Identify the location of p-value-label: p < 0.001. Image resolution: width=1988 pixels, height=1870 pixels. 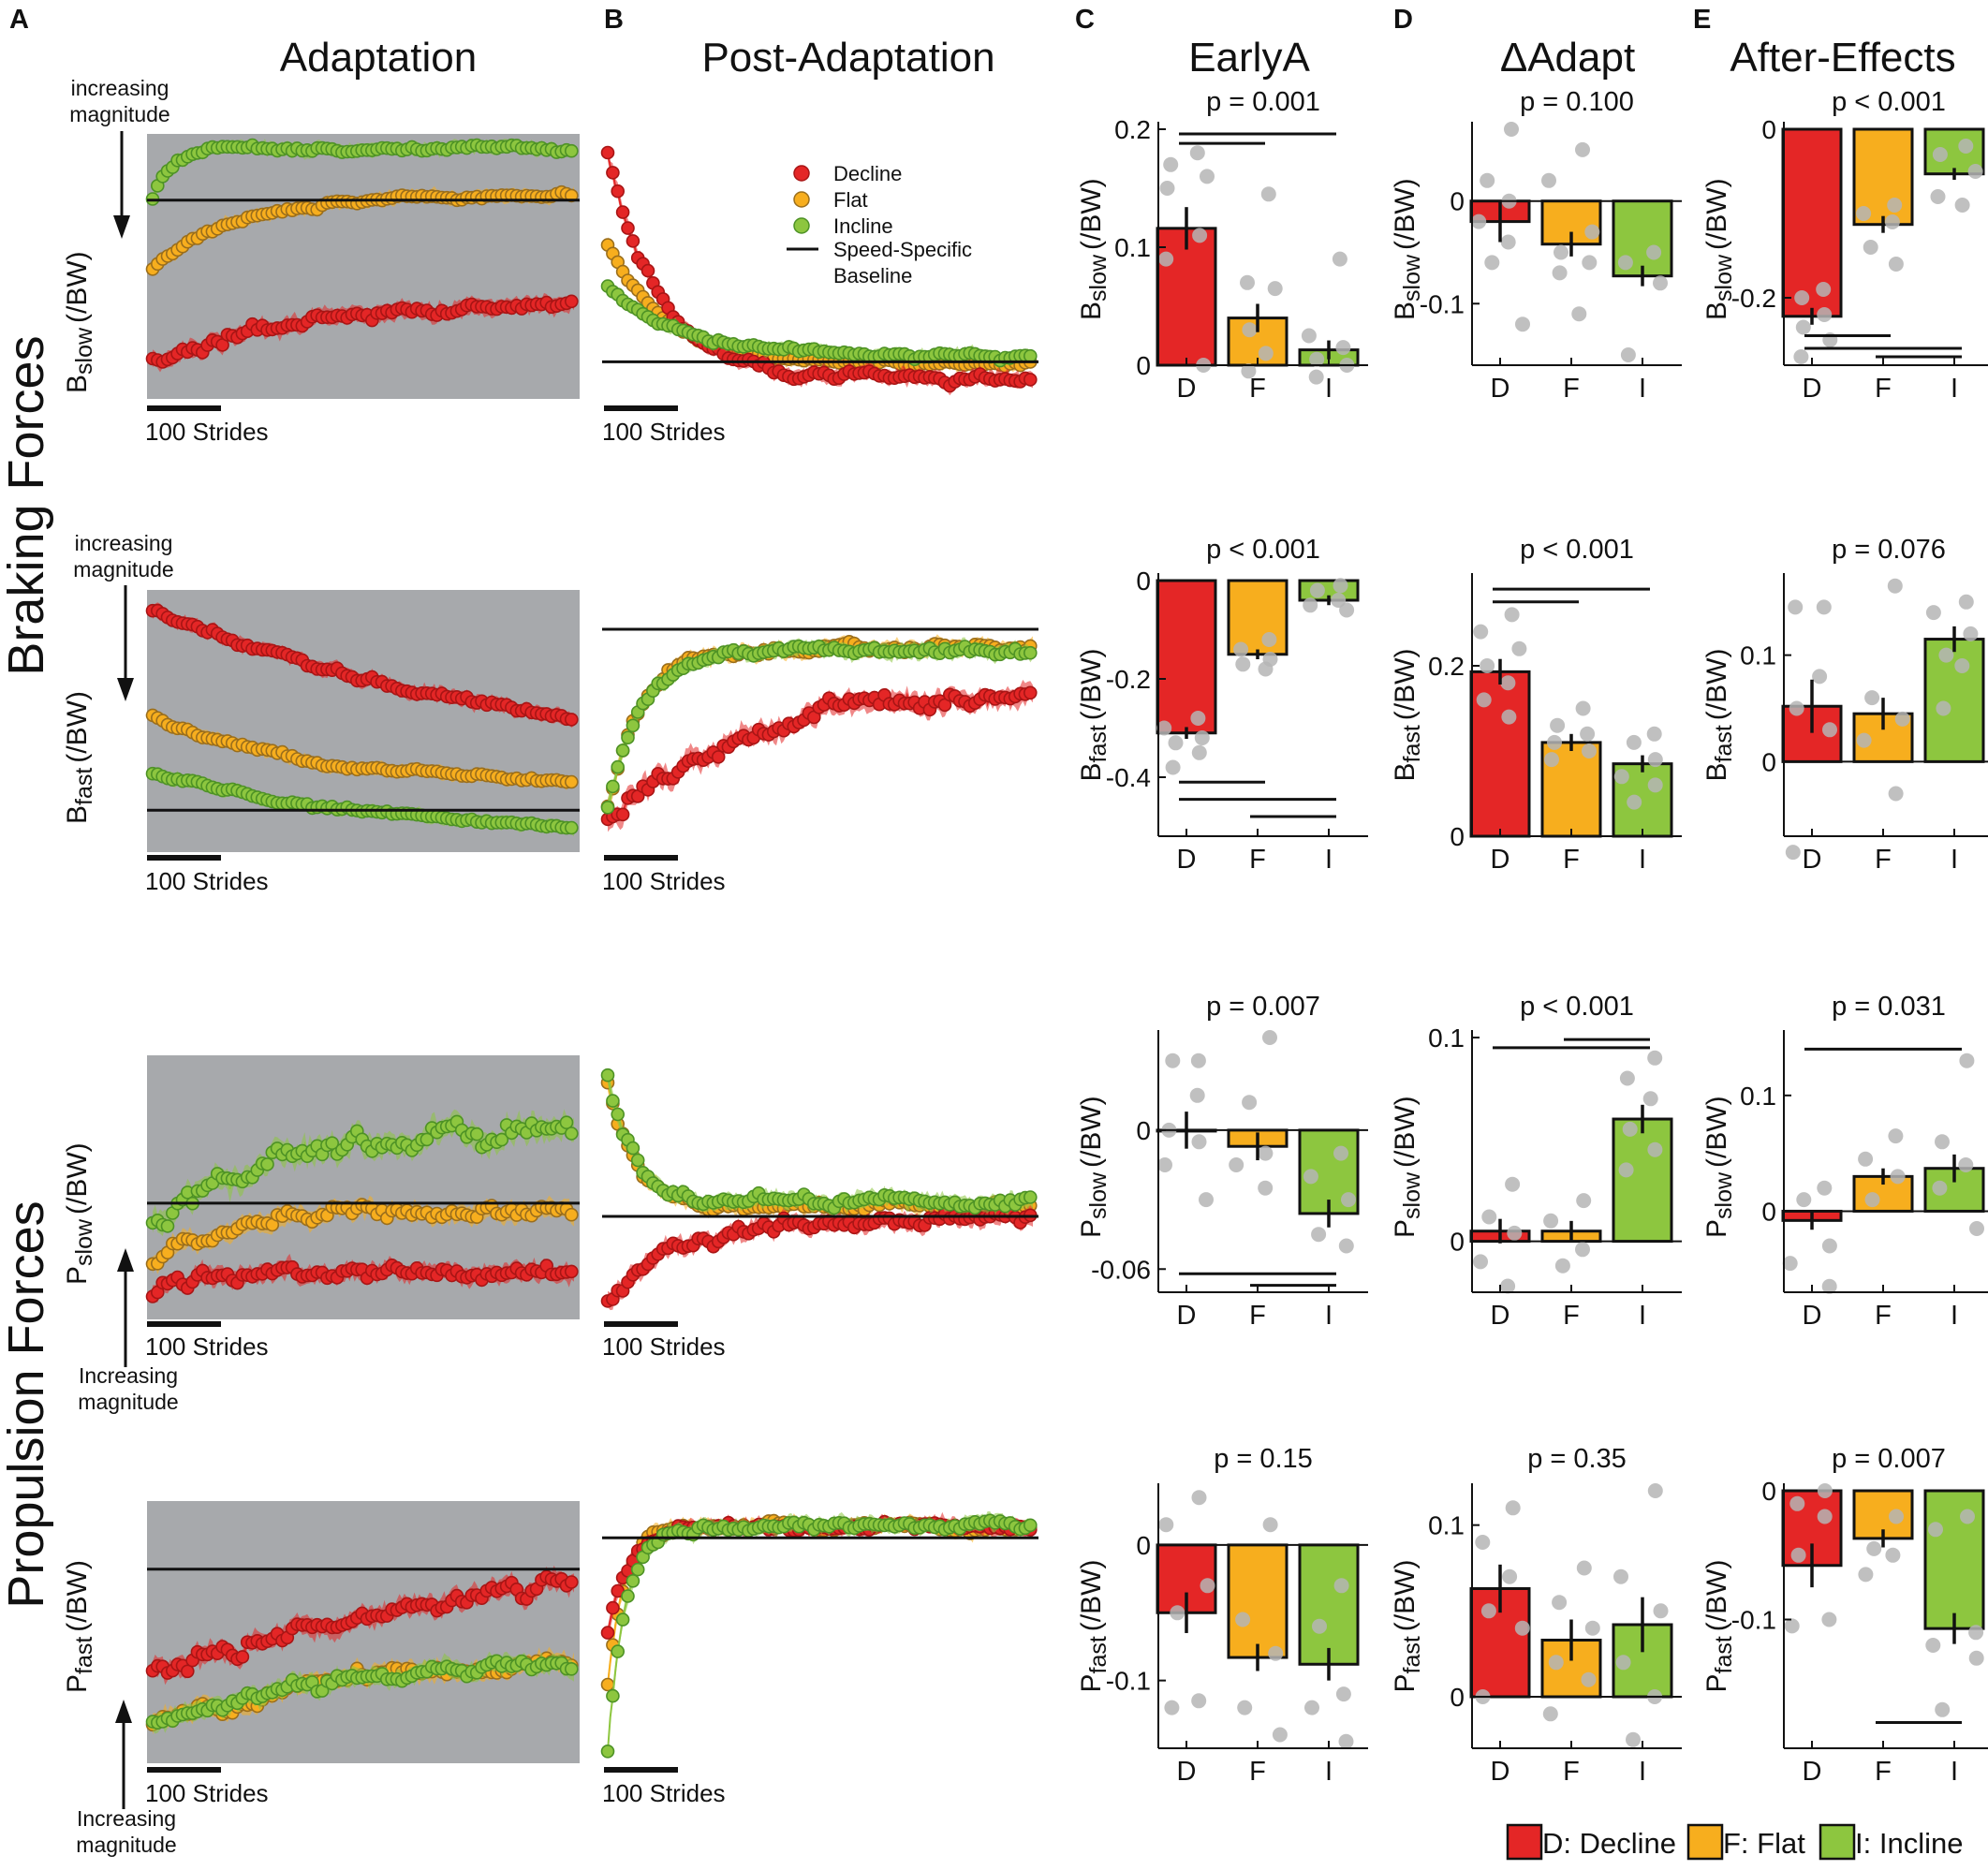
(1577, 550).